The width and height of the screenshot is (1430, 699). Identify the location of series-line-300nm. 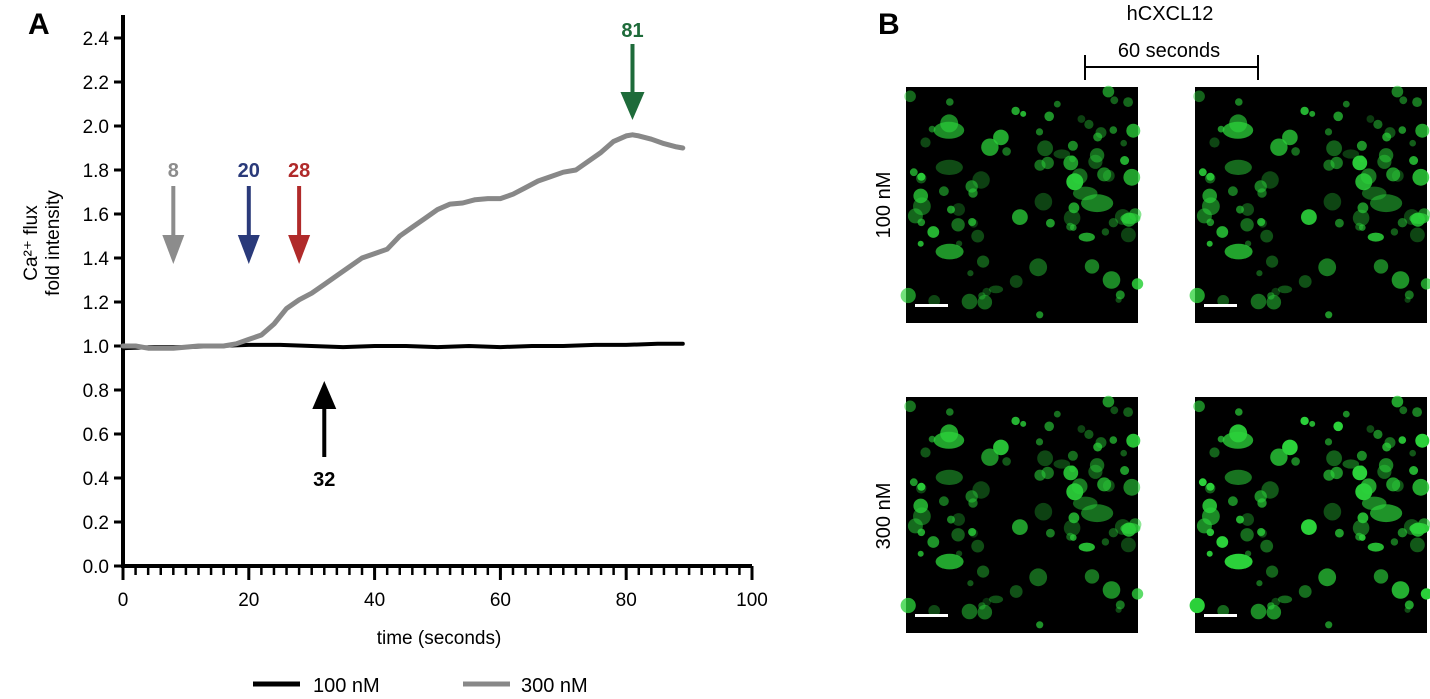
(403, 241).